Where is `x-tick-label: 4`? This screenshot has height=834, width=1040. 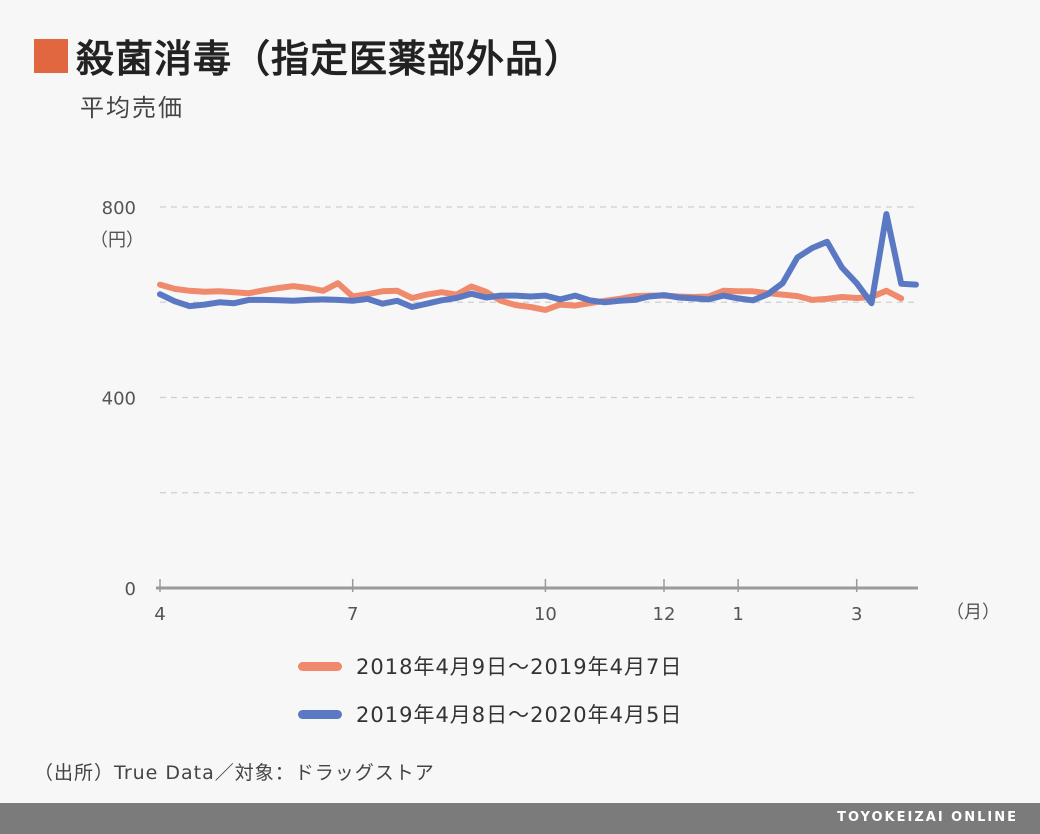 x-tick-label: 4 is located at coordinates (159, 614).